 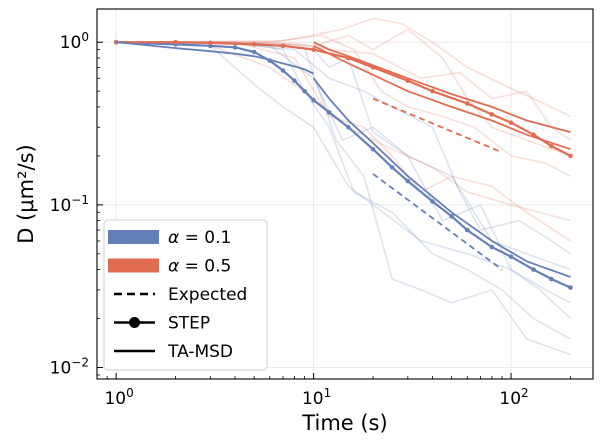 I want to click on x-tick-label: 10², so click(x=513, y=397).